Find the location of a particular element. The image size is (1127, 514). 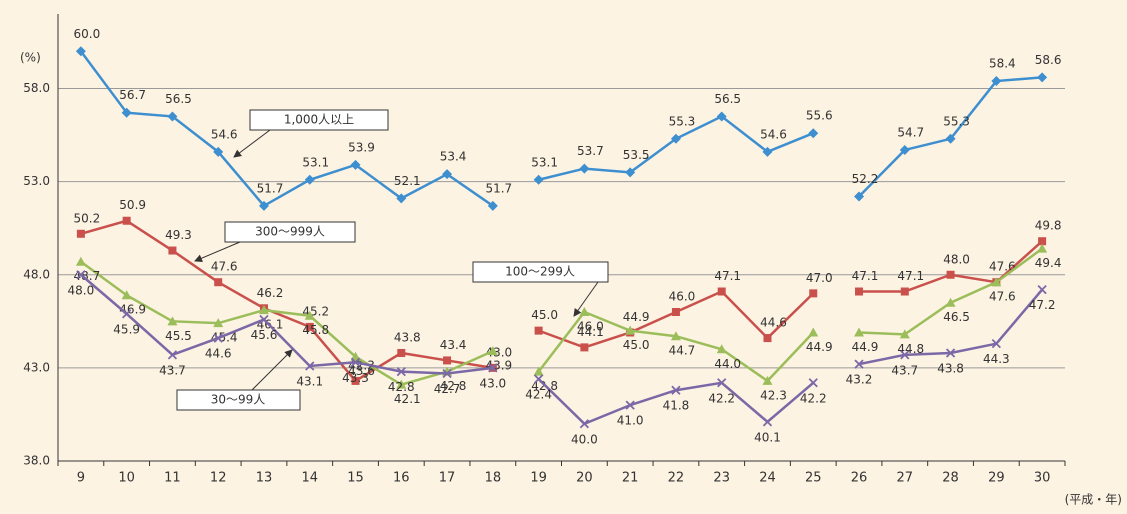

data-label: 42.2 is located at coordinates (813, 398).